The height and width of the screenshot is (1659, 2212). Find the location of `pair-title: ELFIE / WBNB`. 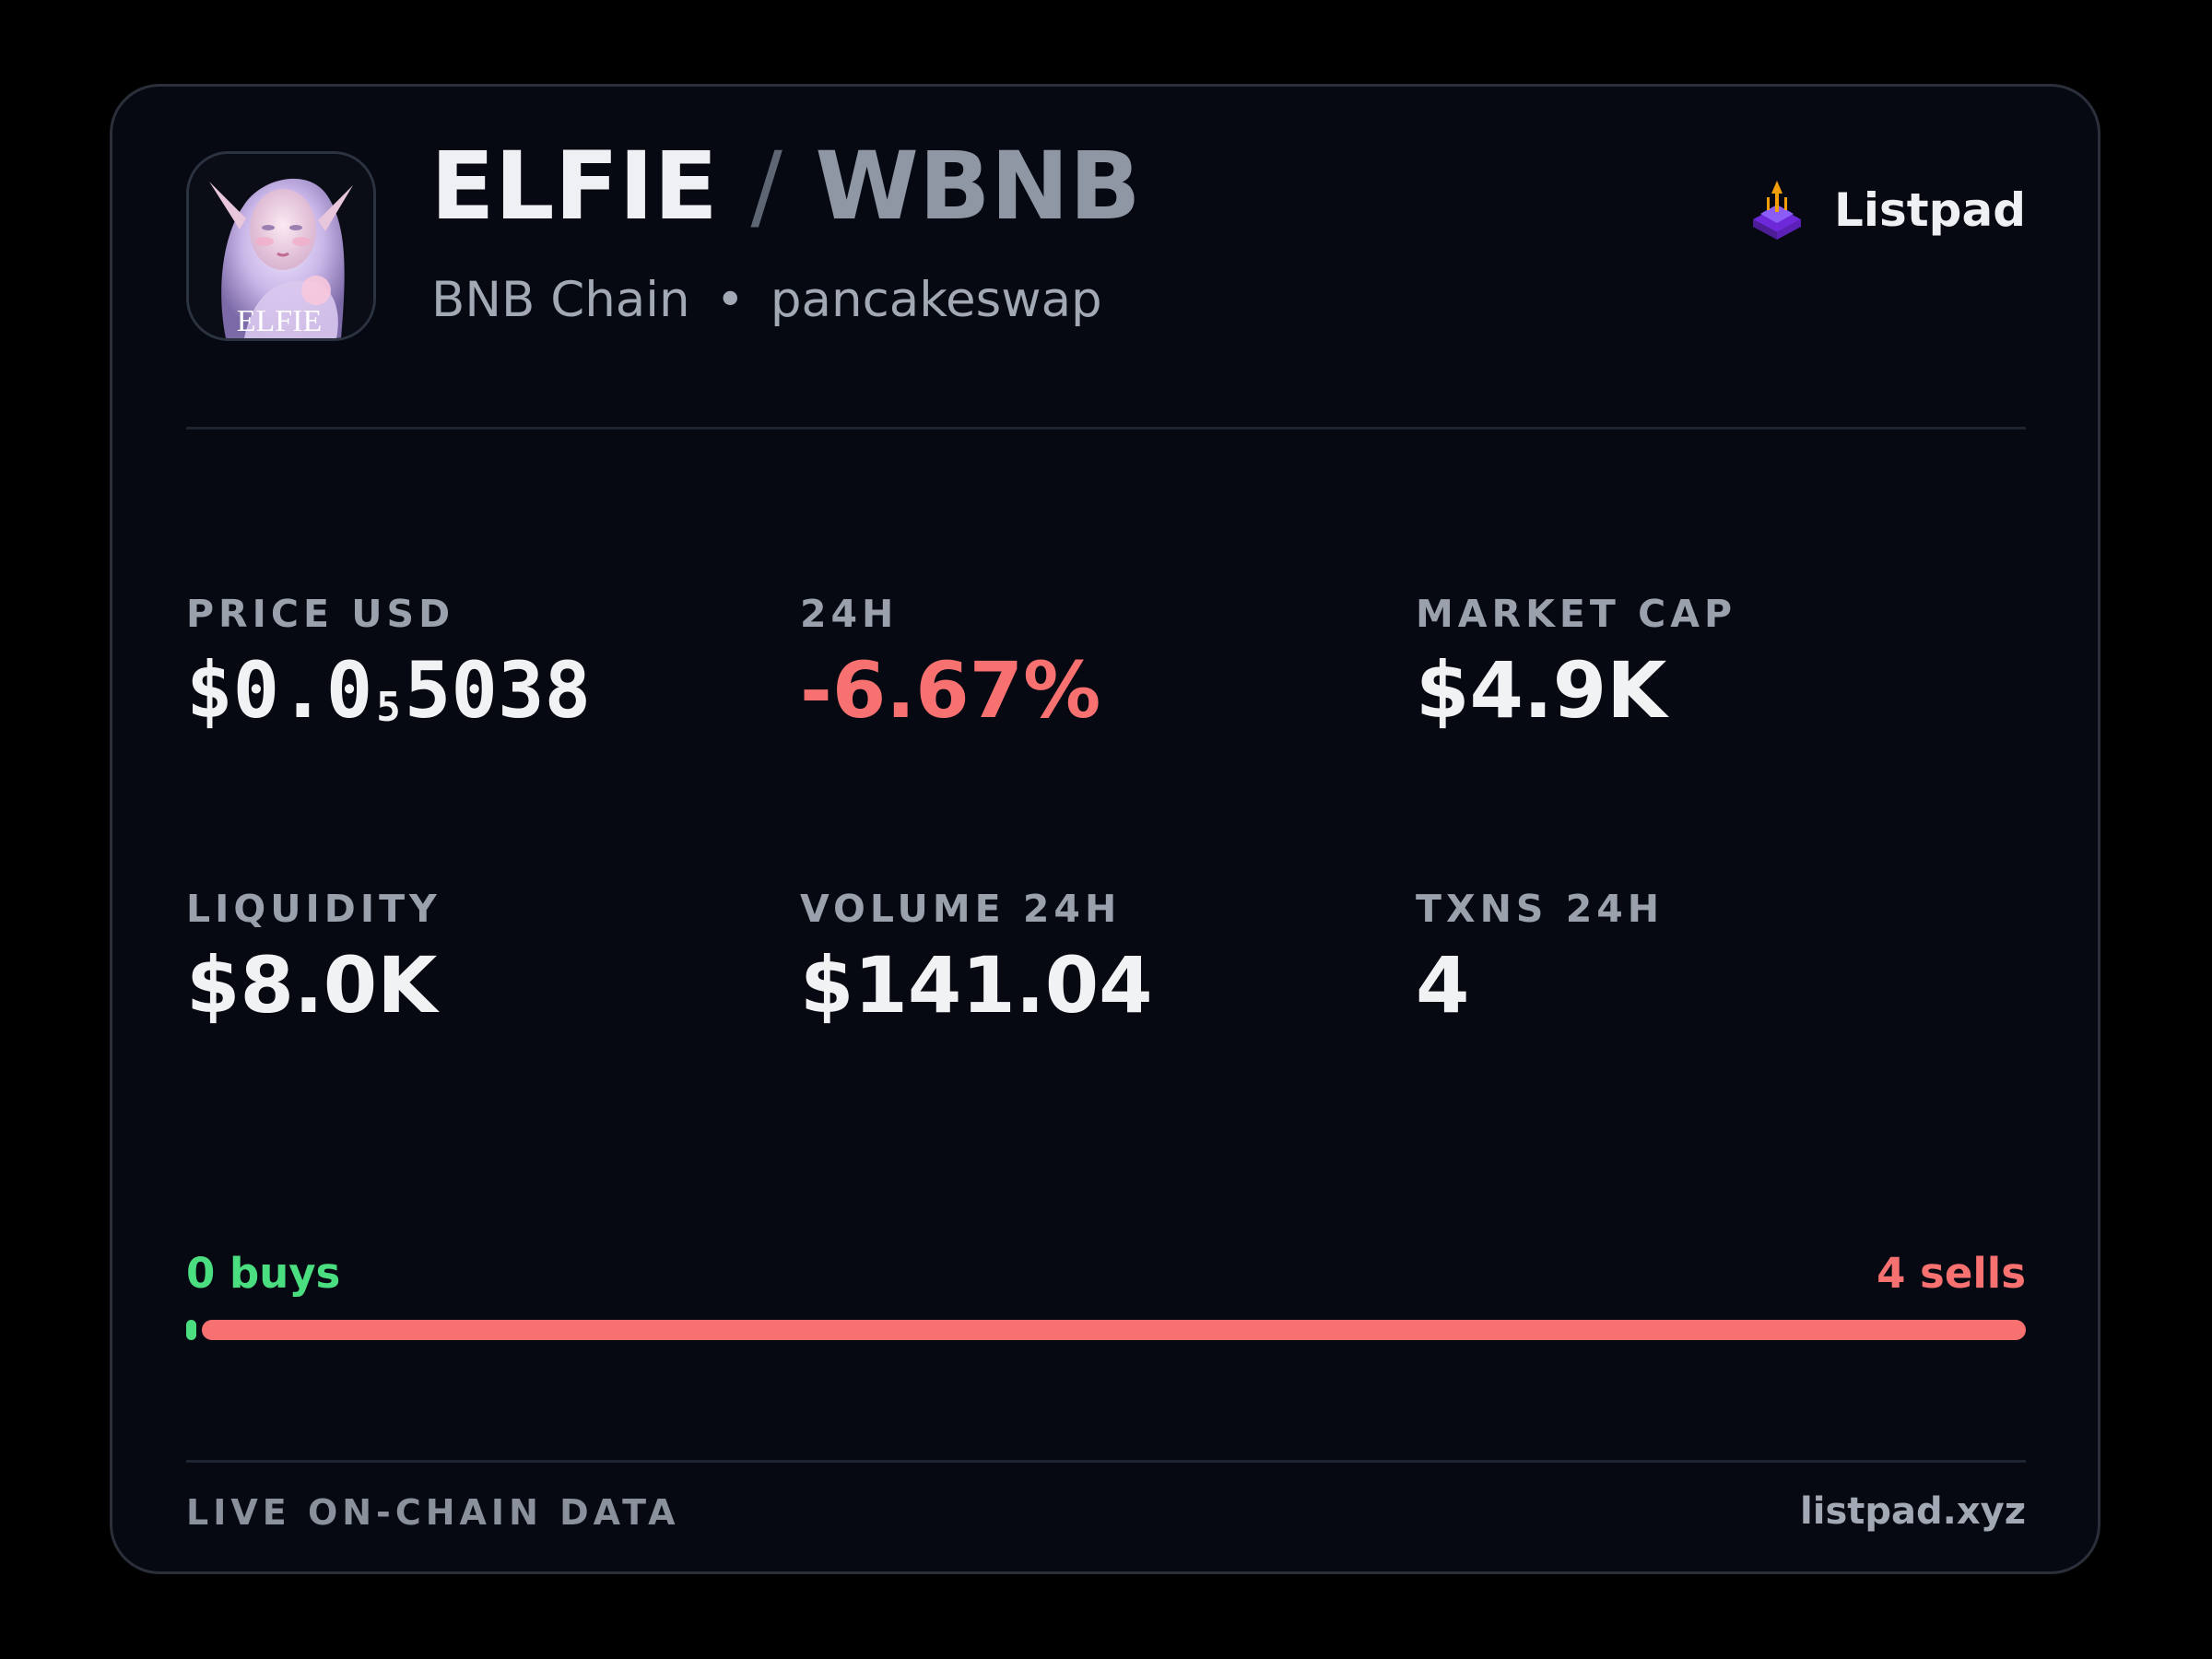

pair-title: ELFIE / WBNB is located at coordinates (785, 187).